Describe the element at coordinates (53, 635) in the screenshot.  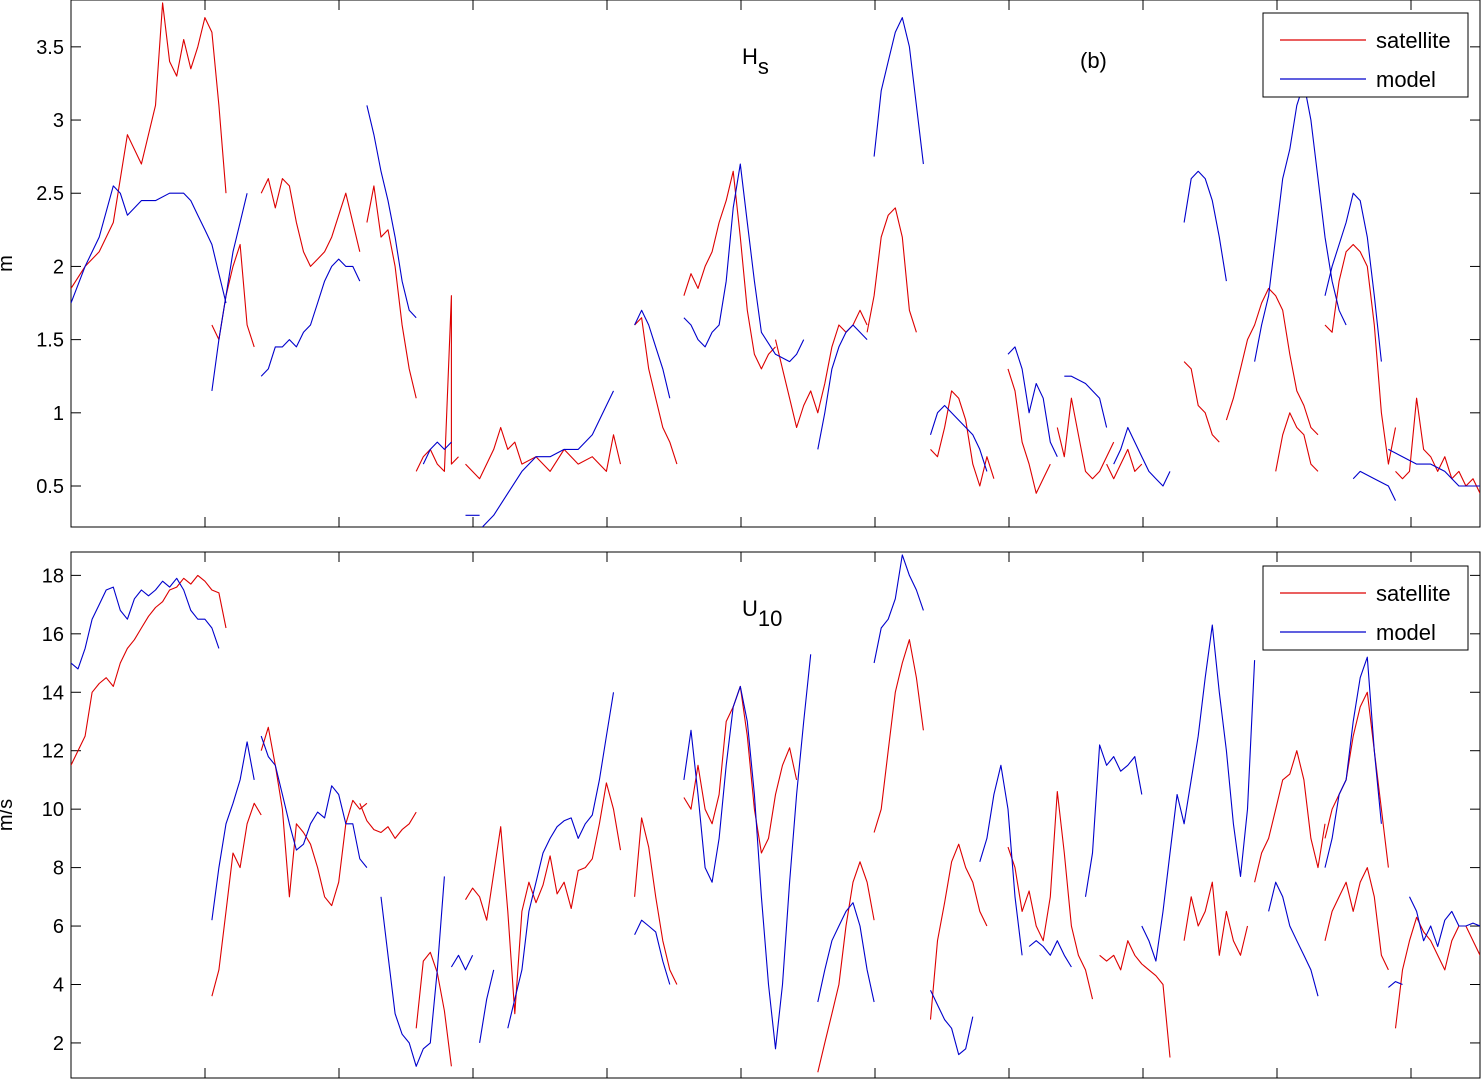
I see `y-tick-label: 16` at that location.